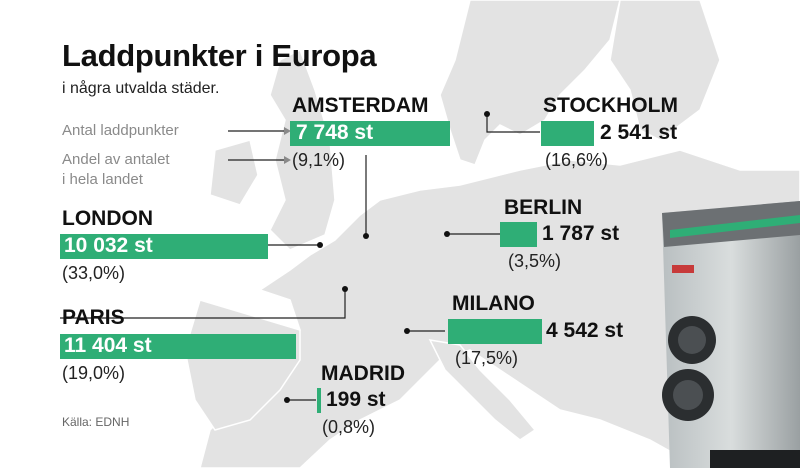 The width and height of the screenshot is (800, 468). I want to click on charger-photo, so click(731, 334).